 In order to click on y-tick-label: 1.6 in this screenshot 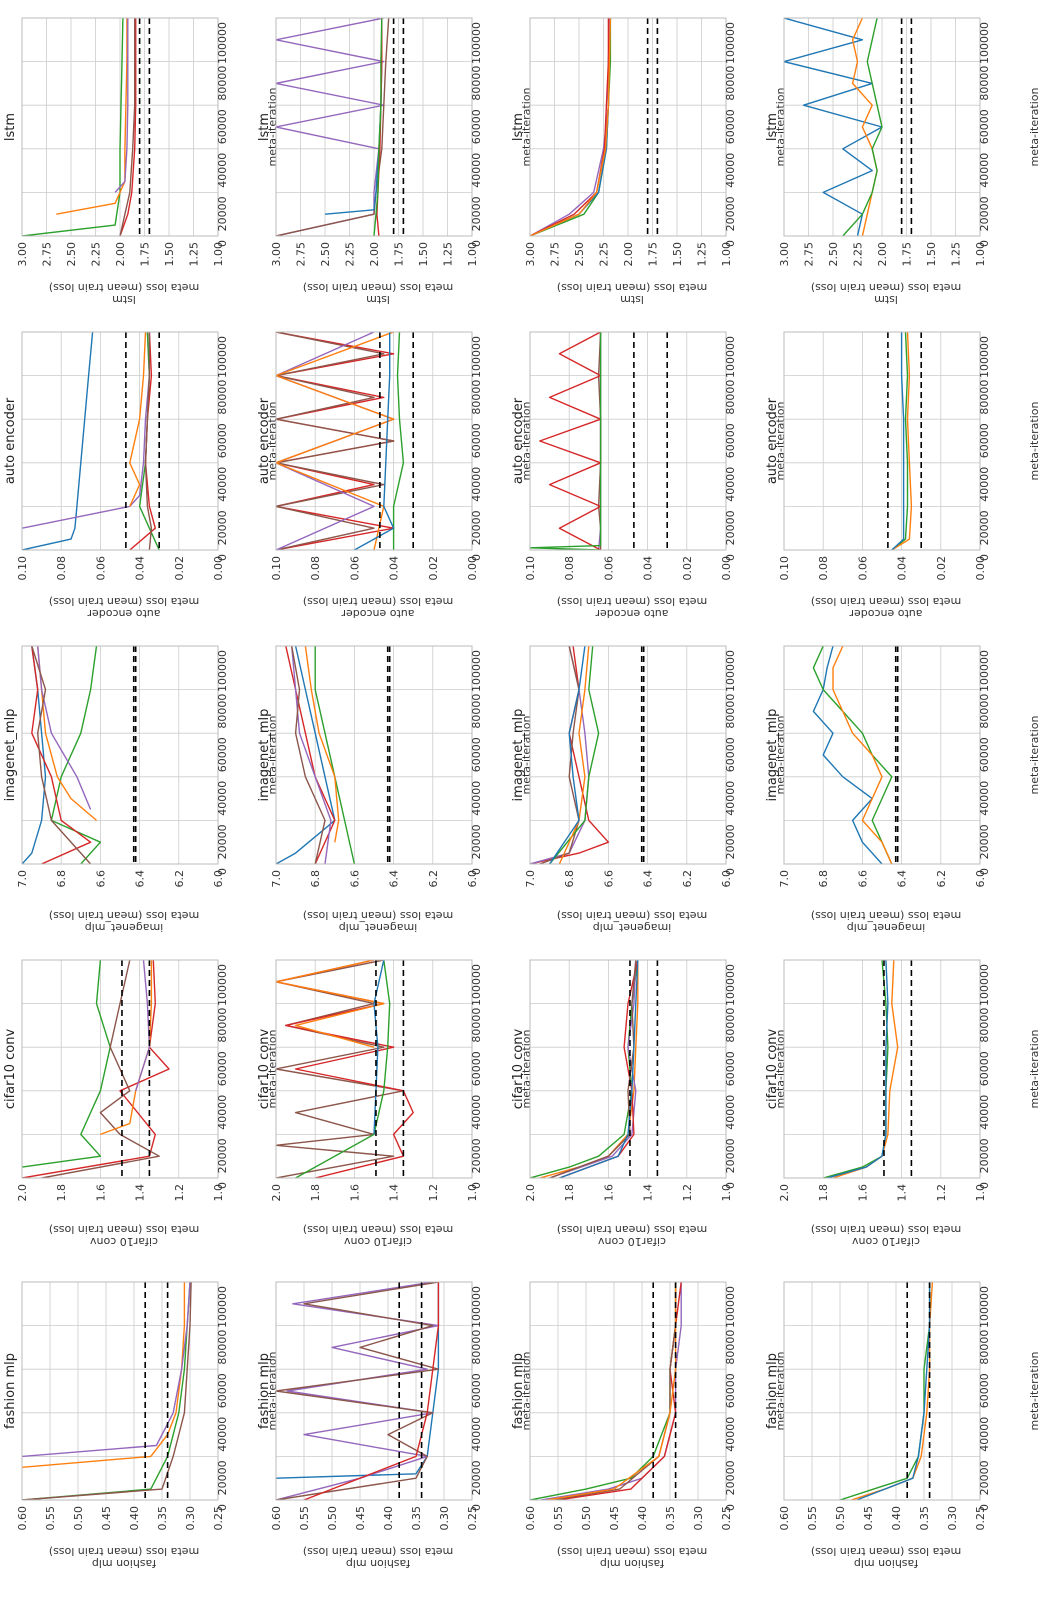, I will do `click(608, 1193)`.